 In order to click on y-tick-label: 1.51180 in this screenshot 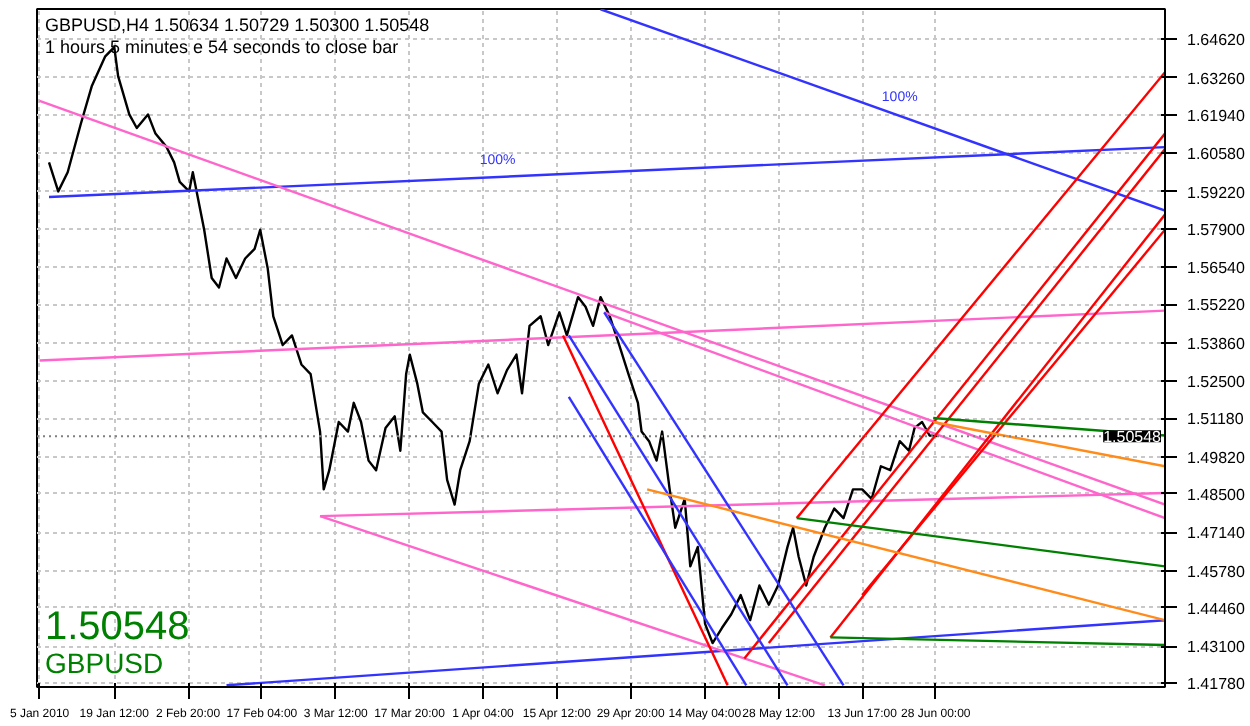, I will do `click(1216, 419)`.